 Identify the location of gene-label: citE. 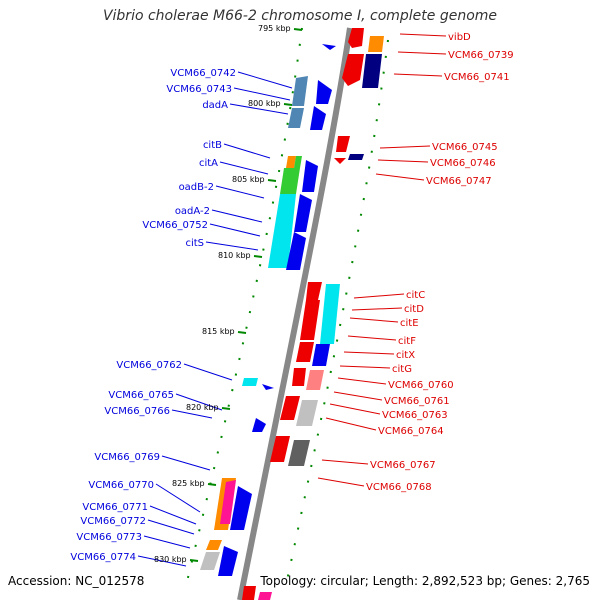
(409, 323).